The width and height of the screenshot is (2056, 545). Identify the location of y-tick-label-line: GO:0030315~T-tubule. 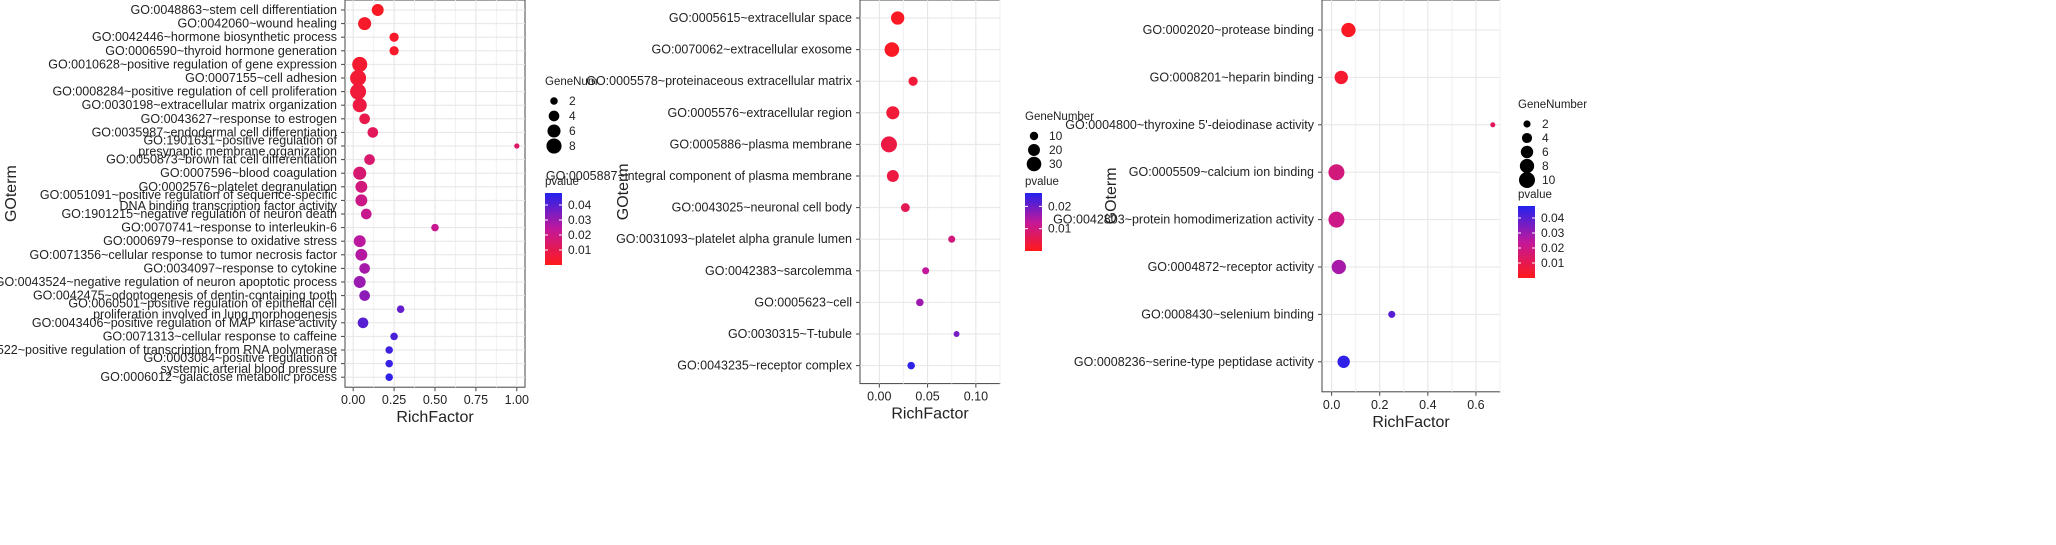
(790, 334).